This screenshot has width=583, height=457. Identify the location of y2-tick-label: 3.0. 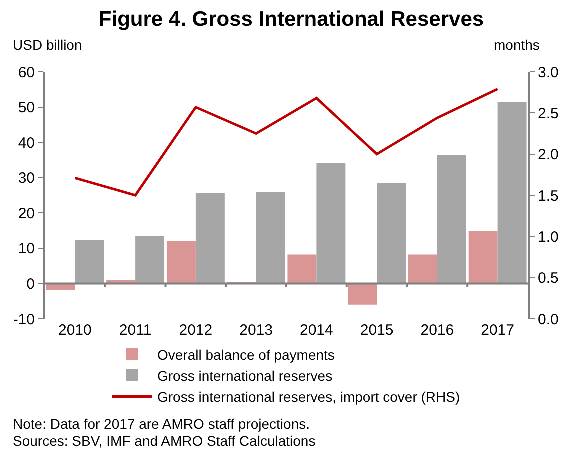
(548, 73).